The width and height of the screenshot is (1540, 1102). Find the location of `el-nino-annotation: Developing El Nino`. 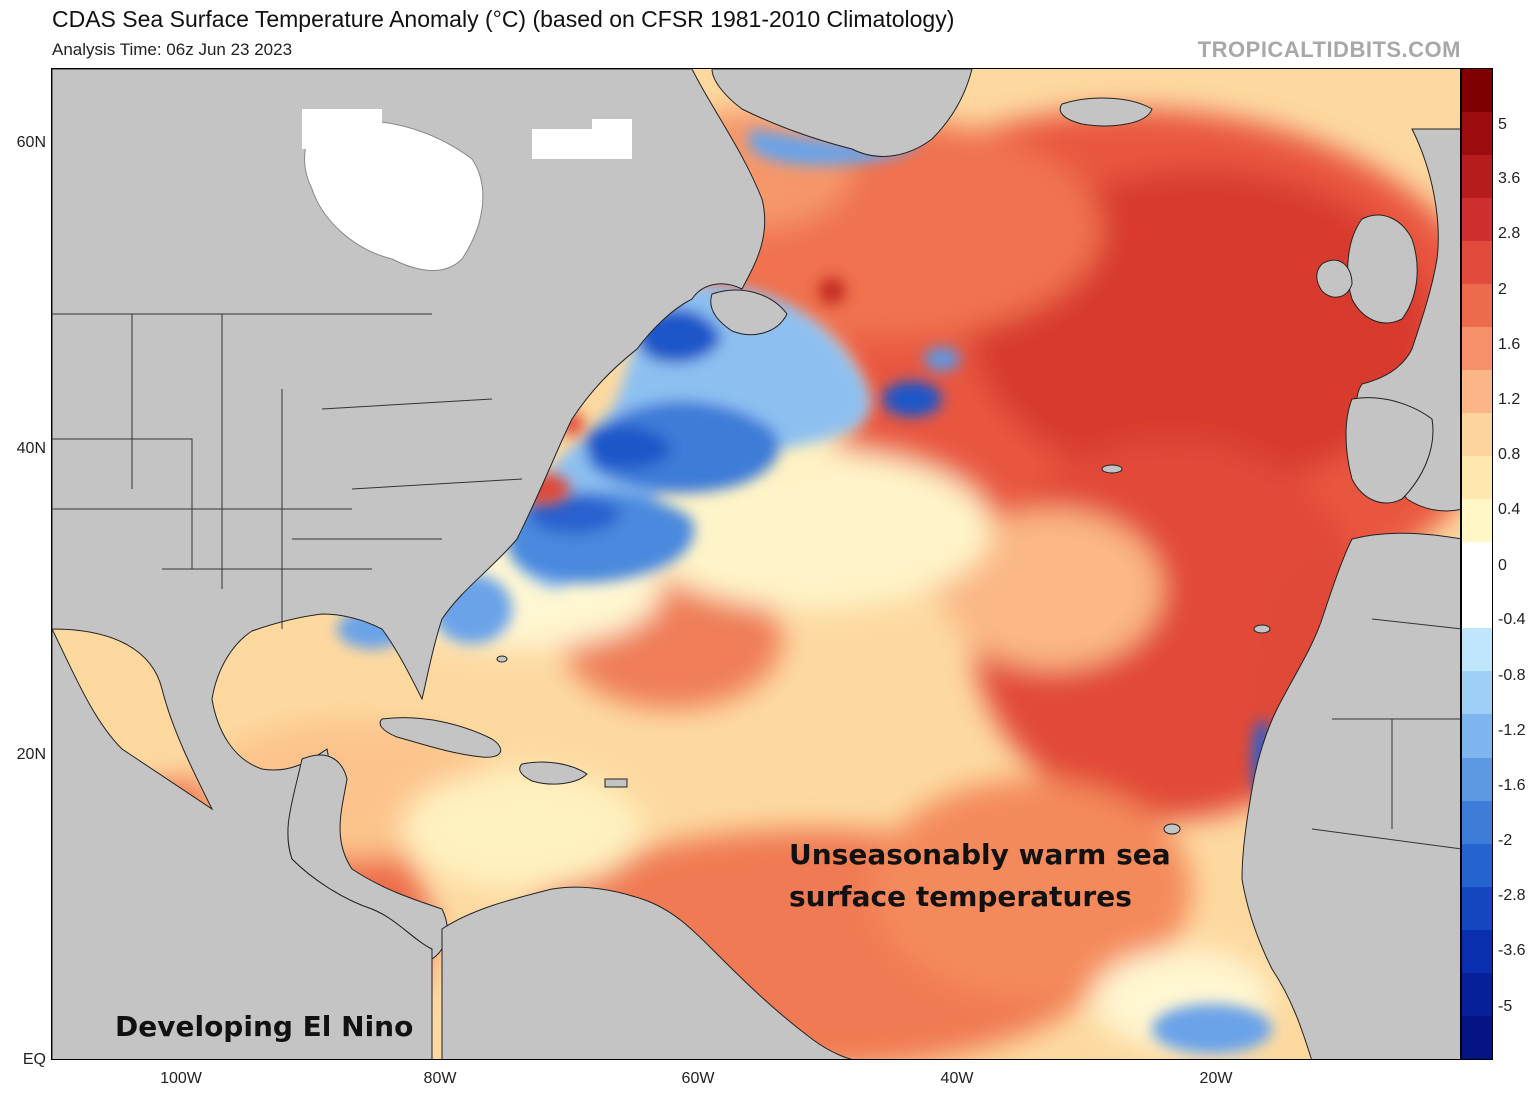

el-nino-annotation: Developing El Nino is located at coordinates (264, 1026).